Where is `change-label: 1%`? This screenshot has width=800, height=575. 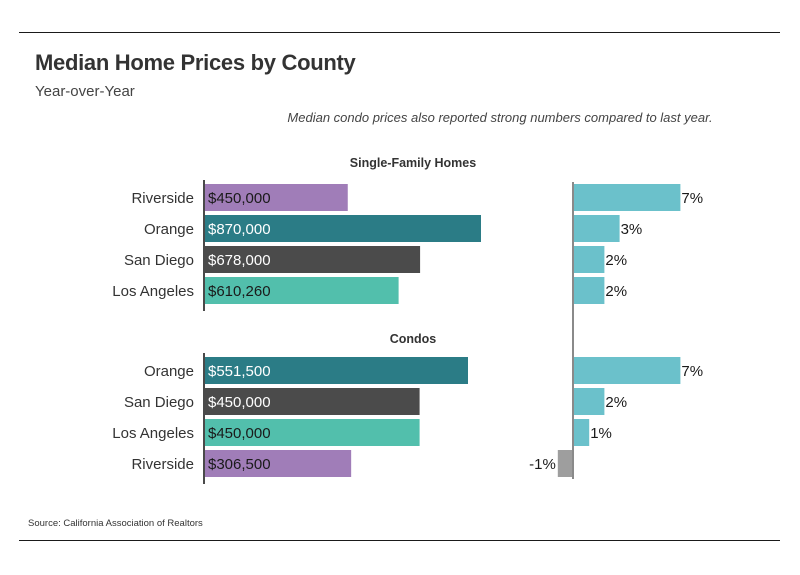 change-label: 1% is located at coordinates (601, 433).